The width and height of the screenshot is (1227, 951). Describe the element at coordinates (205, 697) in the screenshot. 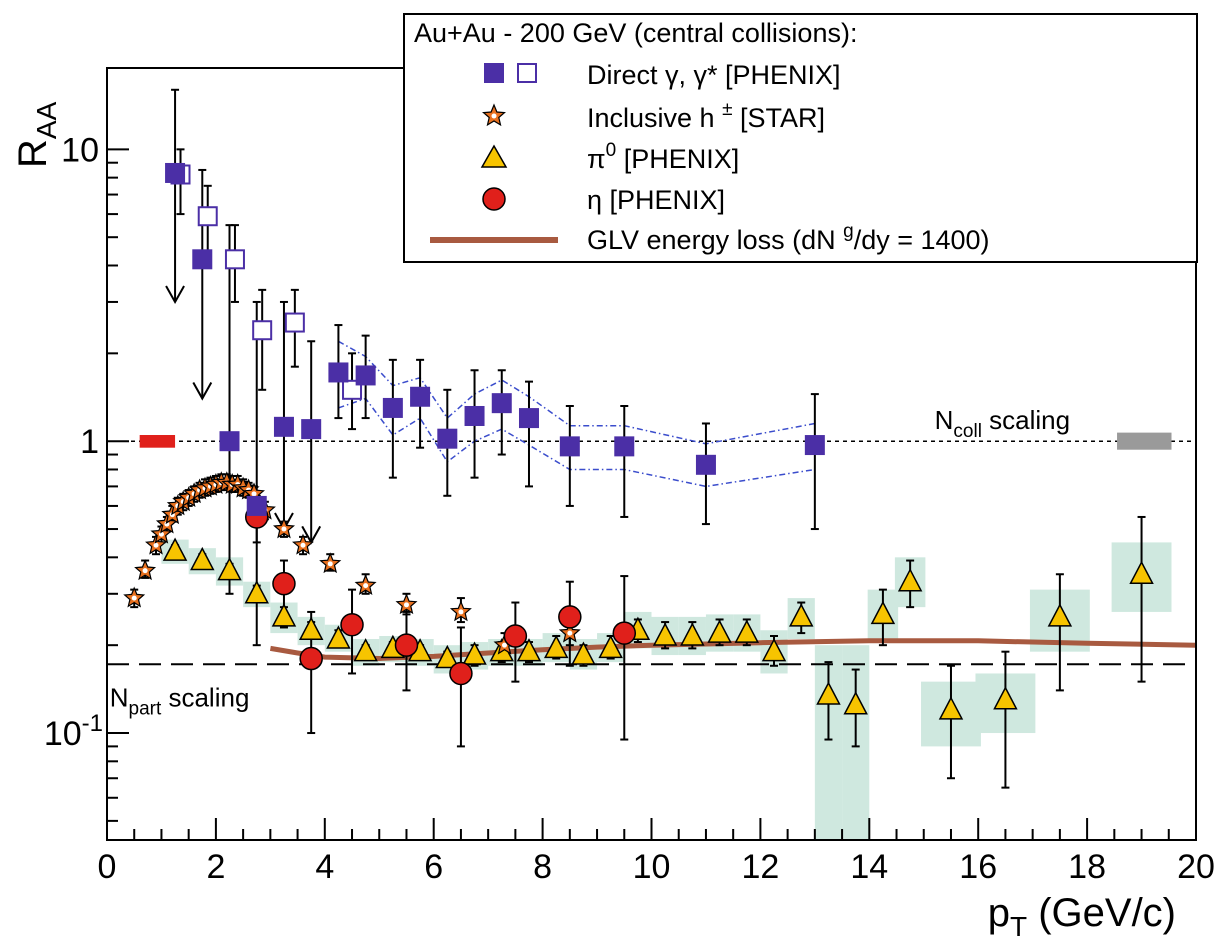

I see `npart-post: scaling` at that location.